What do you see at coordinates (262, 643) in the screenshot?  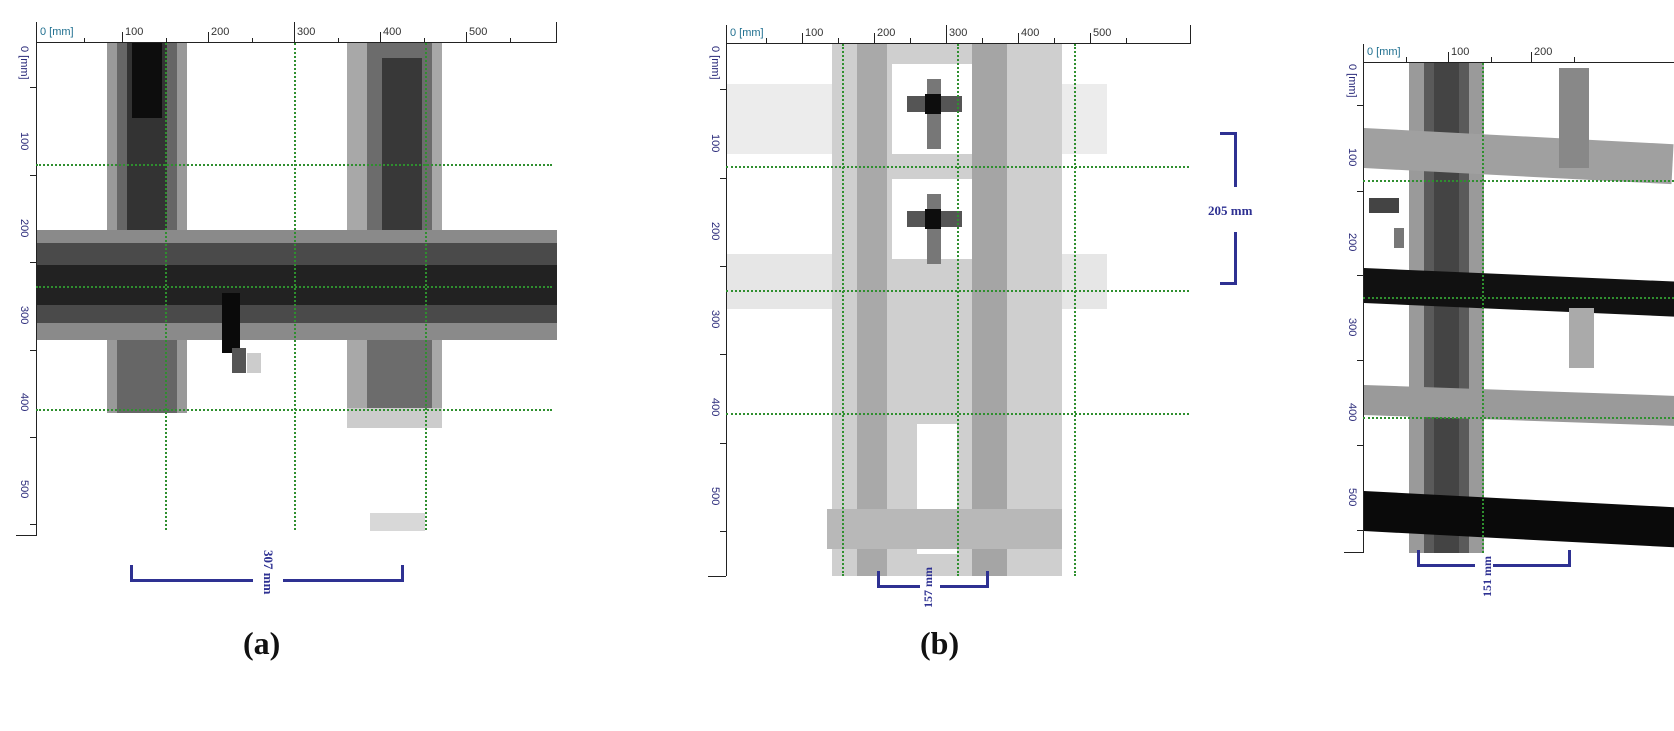 I see `panel-caption: (a)` at bounding box center [262, 643].